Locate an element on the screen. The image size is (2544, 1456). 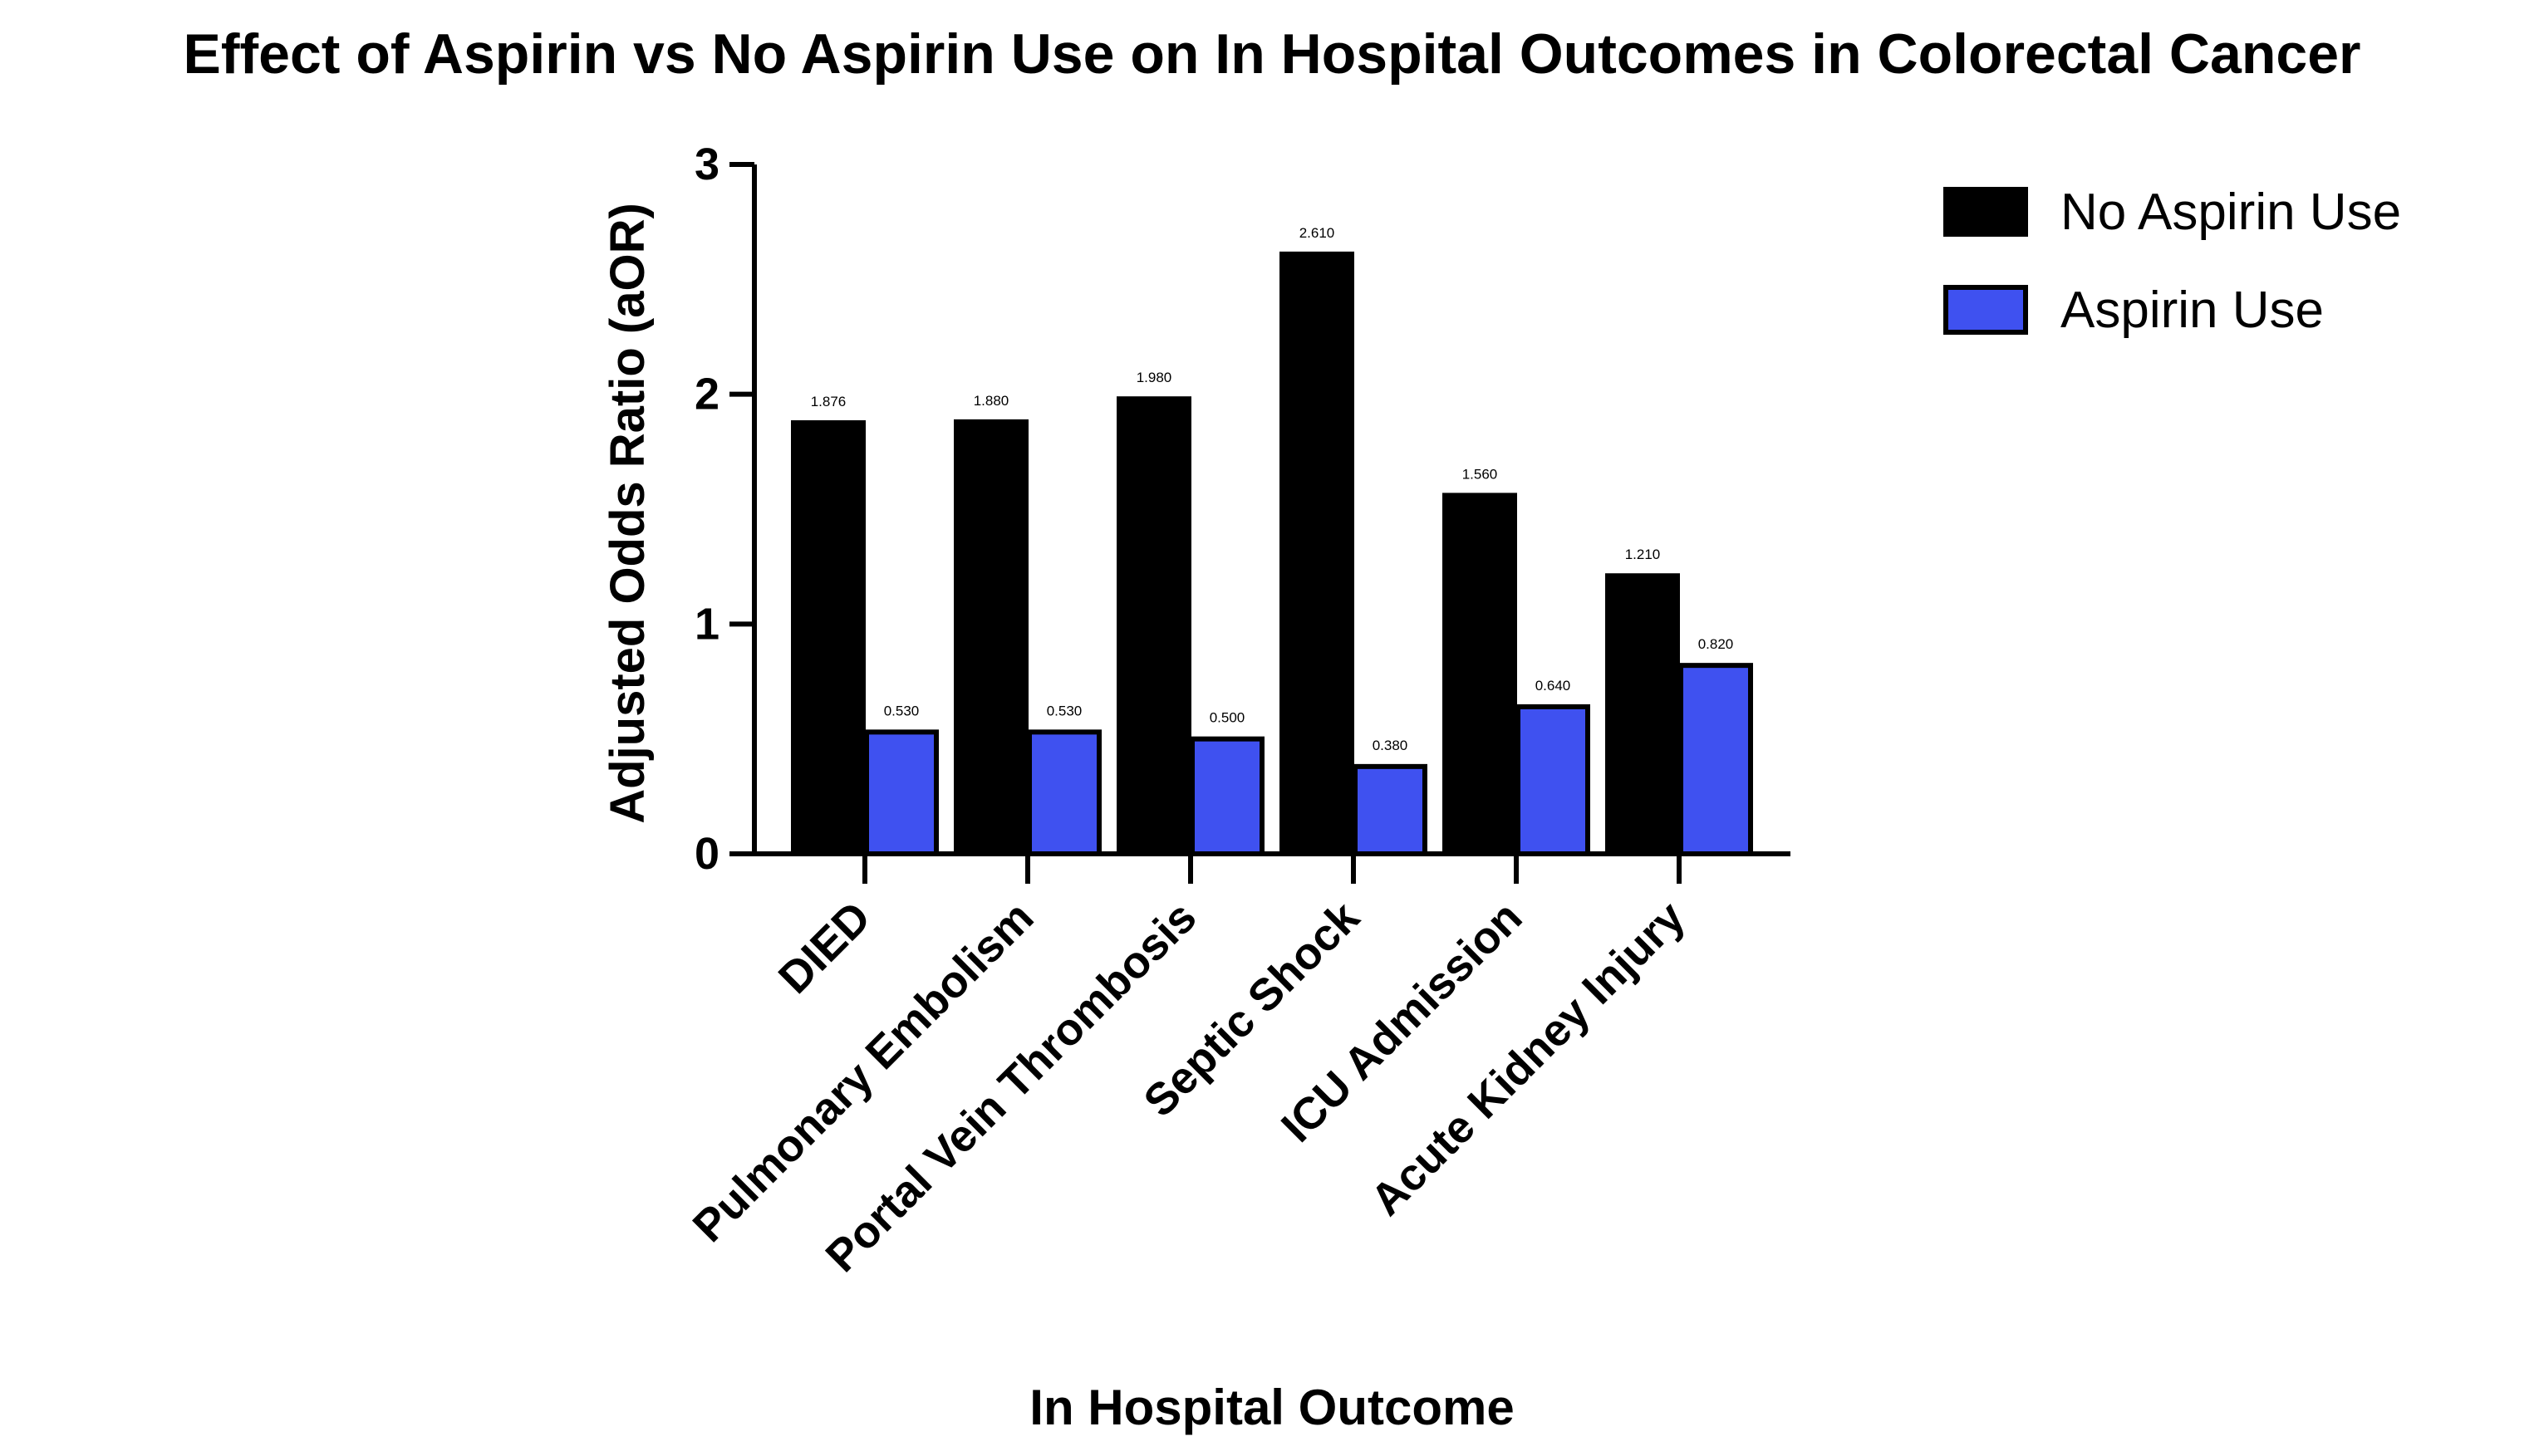
data-label: 2.610 is located at coordinates (1317, 233).